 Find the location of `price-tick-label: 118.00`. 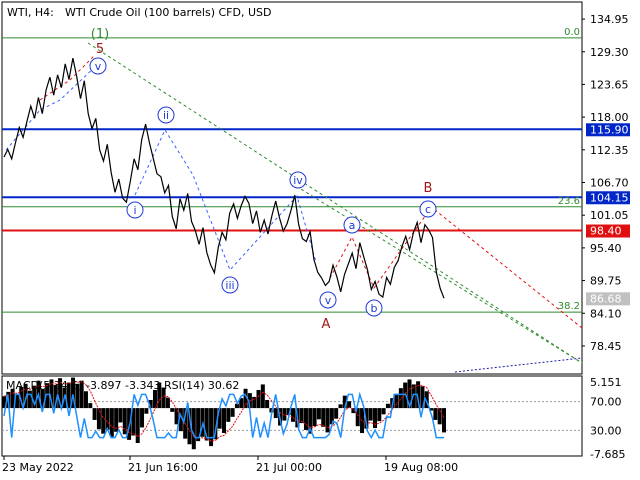

price-tick-label: 118.00 is located at coordinates (609, 117).